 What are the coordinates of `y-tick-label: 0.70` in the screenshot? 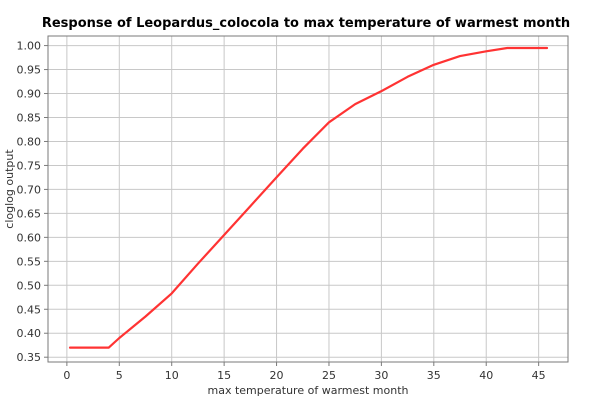 It's located at (29, 189).